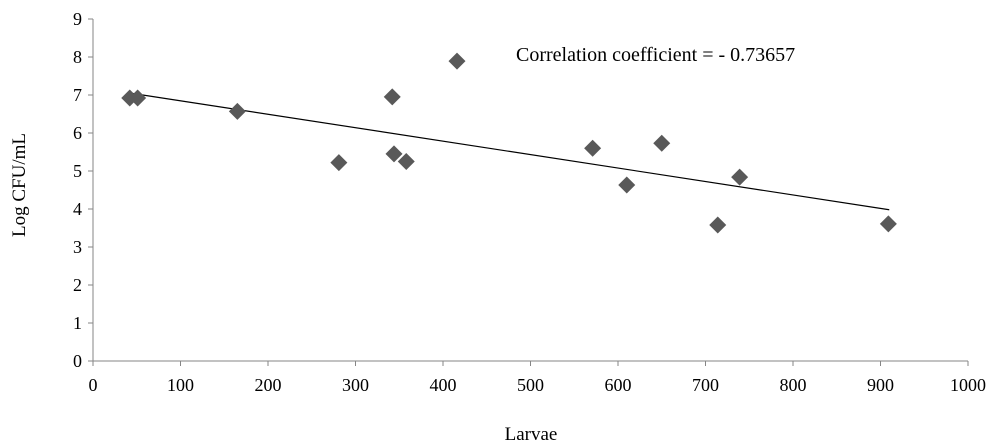 Image resolution: width=997 pixels, height=445 pixels. I want to click on y-axis-title: Log CFU/mL, so click(19, 185).